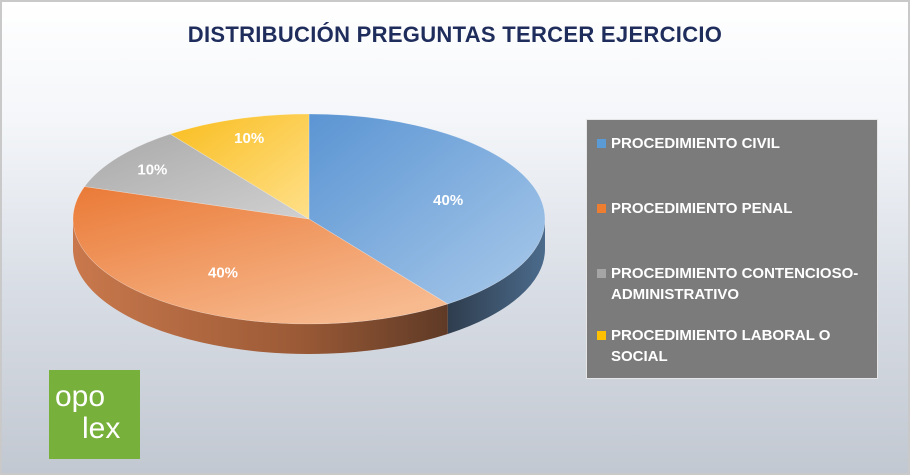 The image size is (910, 475). I want to click on legend-label-1: PROCEDIMIENTO CIVIL, so click(695, 143).